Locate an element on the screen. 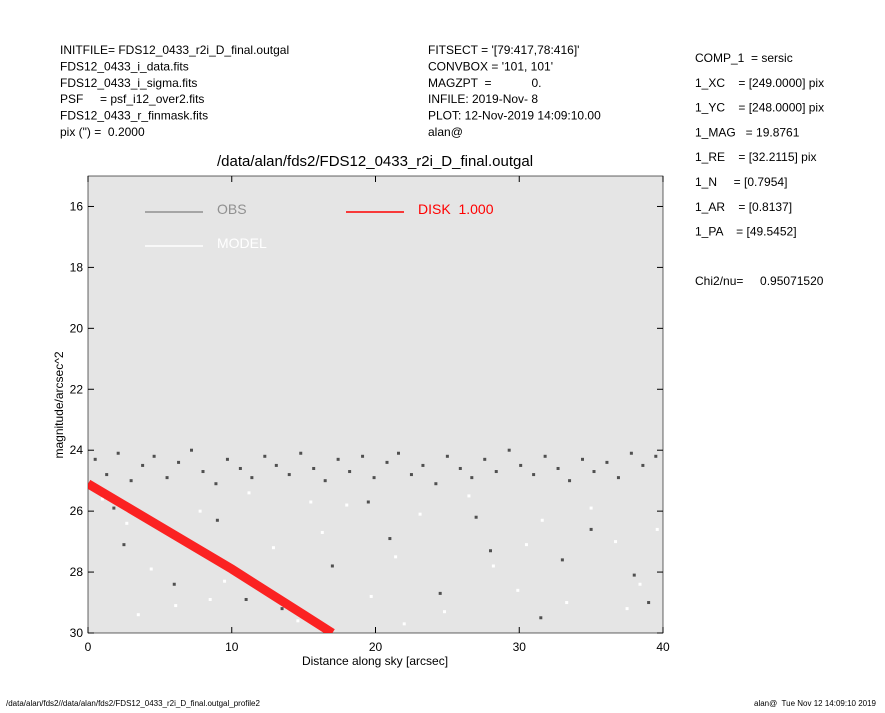 The height and width of the screenshot is (713, 885). y-axis-label: magnitude/arcsec^2 is located at coordinates (59, 404).